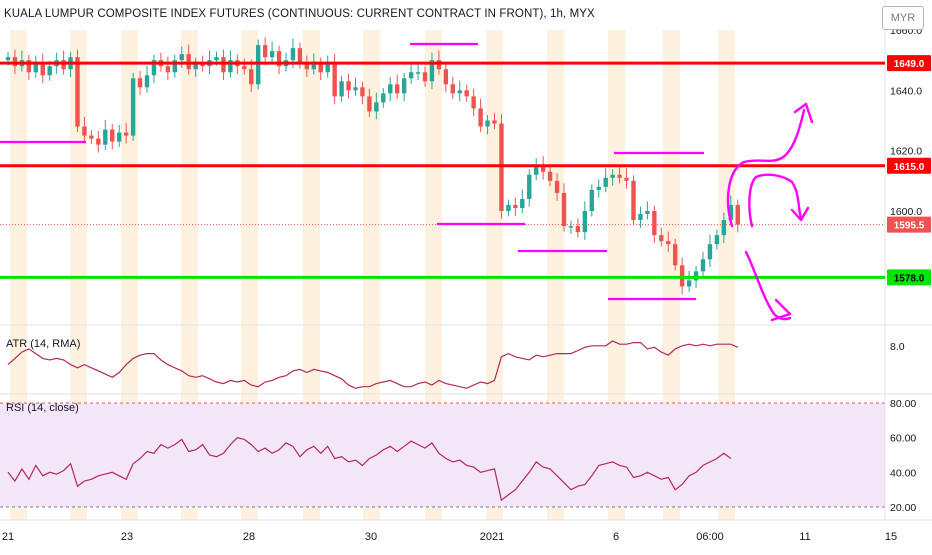 This screenshot has height=555, width=932. What do you see at coordinates (906, 152) in the screenshot?
I see `price-axis-tick: 1620.0` at bounding box center [906, 152].